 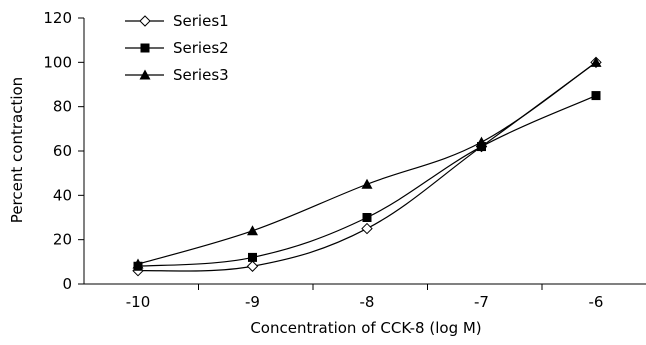 I want to click on y-tick-label: 120, so click(x=57, y=18).